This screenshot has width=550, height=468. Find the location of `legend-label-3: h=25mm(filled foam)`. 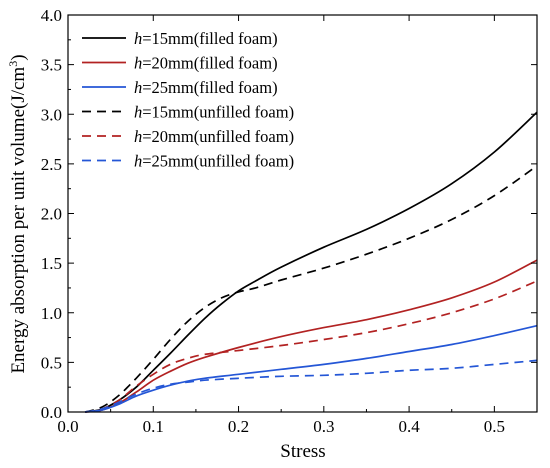

legend-label-3: h=25mm(filled foam) is located at coordinates (206, 87).